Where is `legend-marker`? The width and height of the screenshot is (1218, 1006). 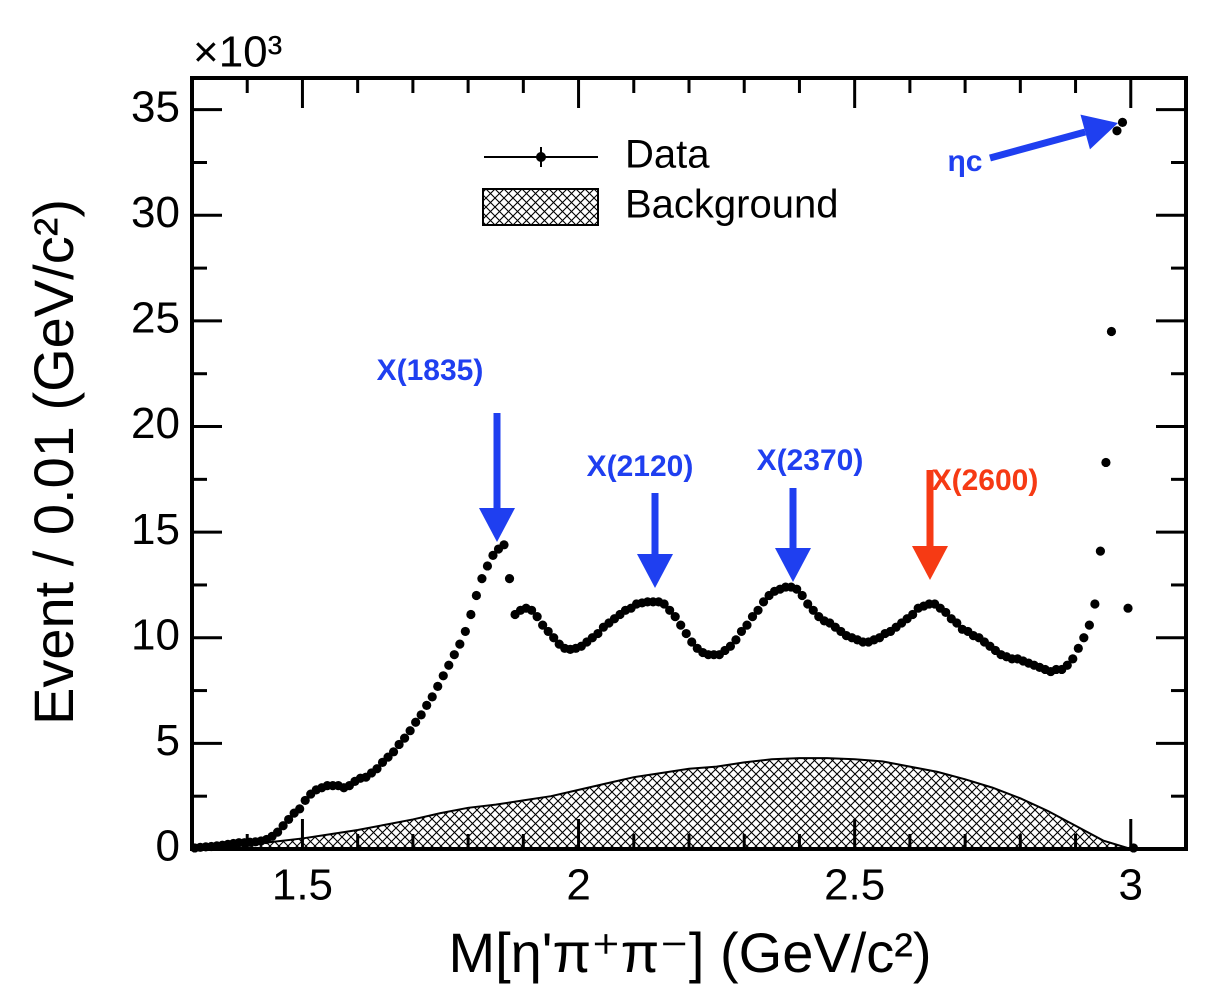 legend-marker is located at coordinates (541, 157).